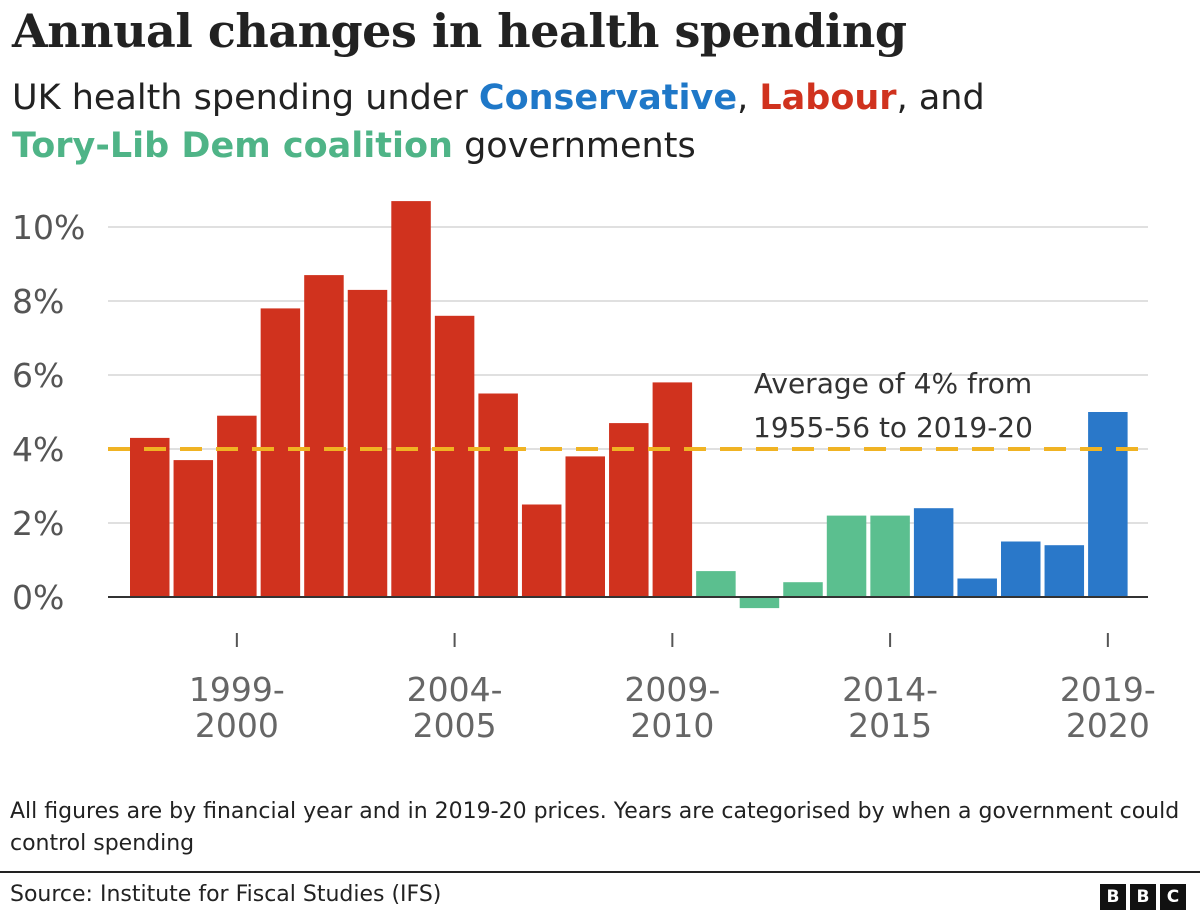 Image resolution: width=1200 pixels, height=920 pixels. Describe the element at coordinates (1173, 897) in the screenshot. I see `bbc-logo-letter: C` at that location.